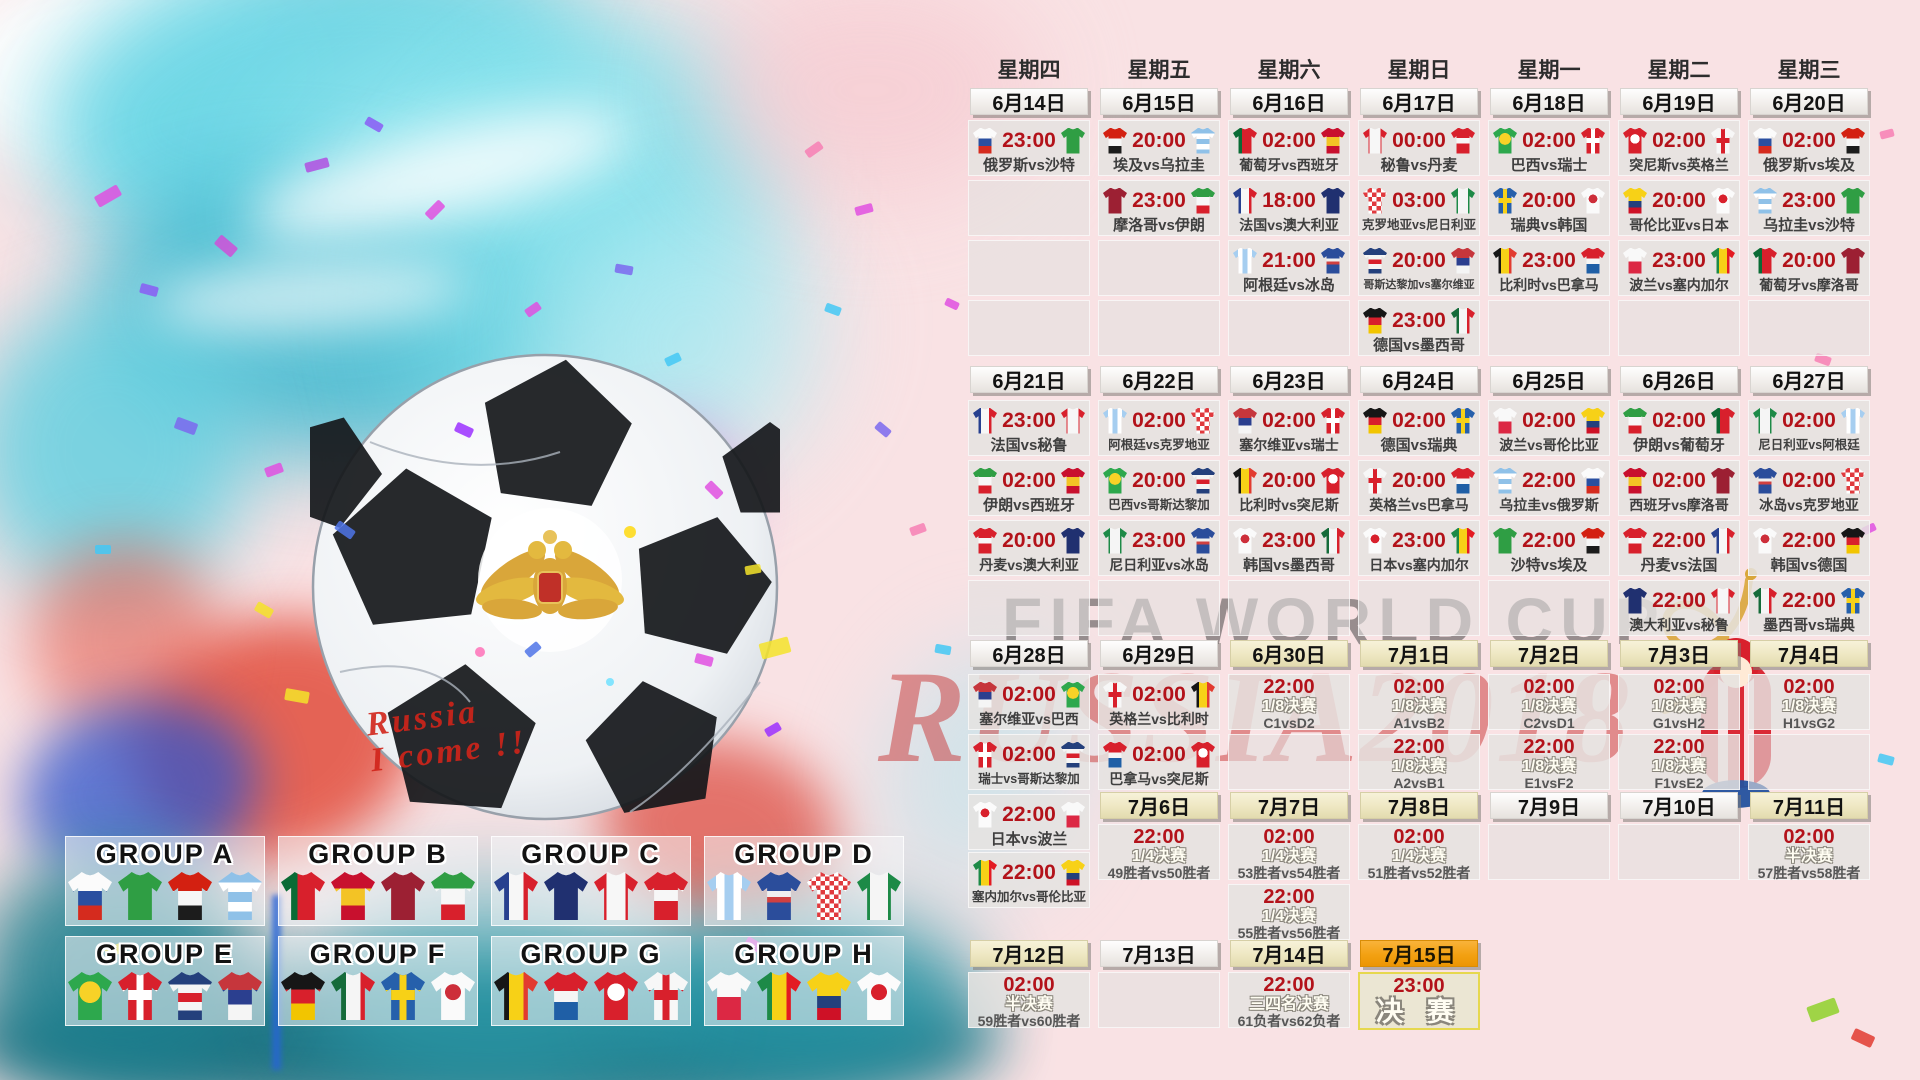  I want to click on match-cell: 02:00 波兰vs哥伦比亚, so click(1549, 428).